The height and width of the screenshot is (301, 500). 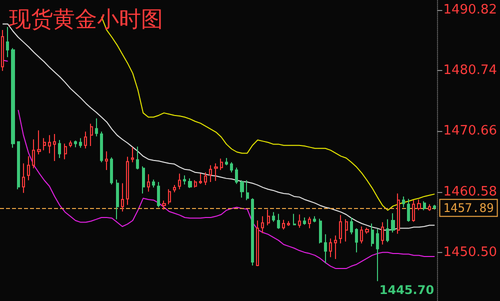 I want to click on y-tick-label: 1450.50, so click(x=470, y=252).